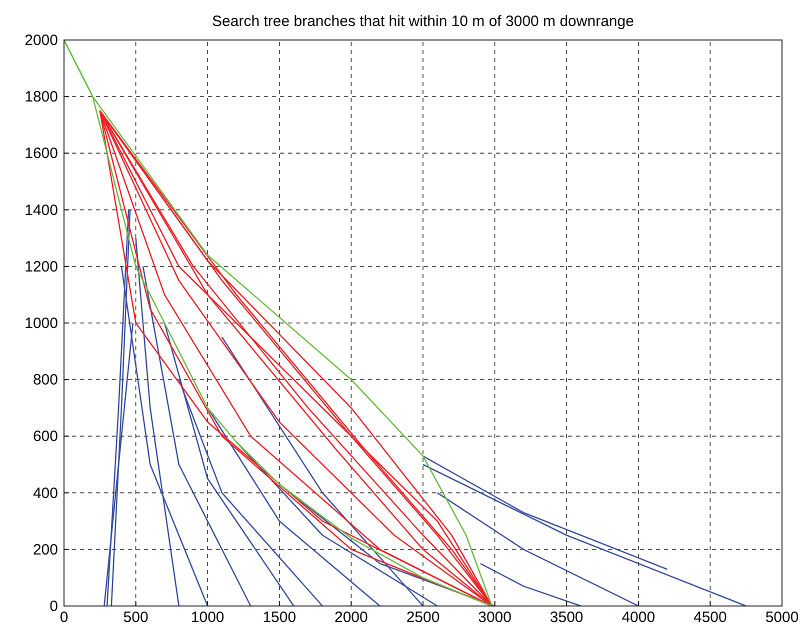 Image resolution: width=812 pixels, height=639 pixels. I want to click on x-tick-label: 1000, so click(207, 617).